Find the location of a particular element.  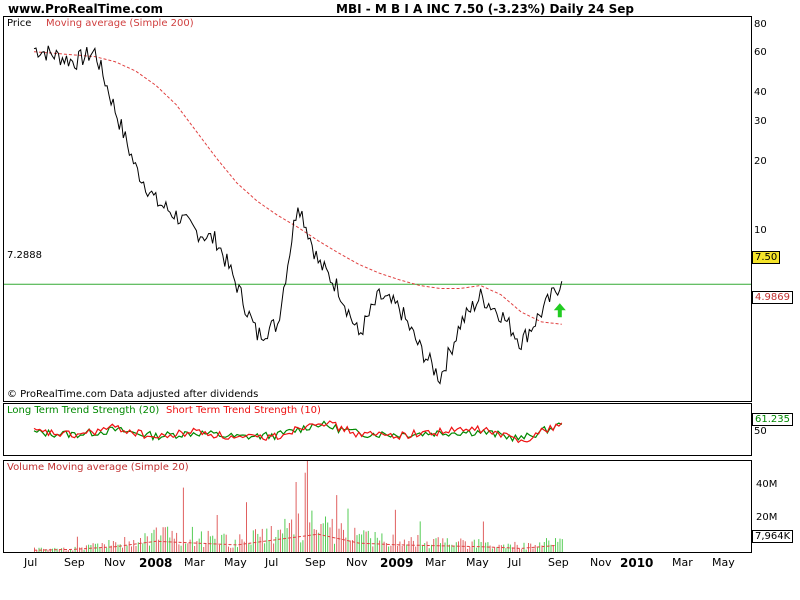

x-label-2009: 2009 is located at coordinates (397, 563).